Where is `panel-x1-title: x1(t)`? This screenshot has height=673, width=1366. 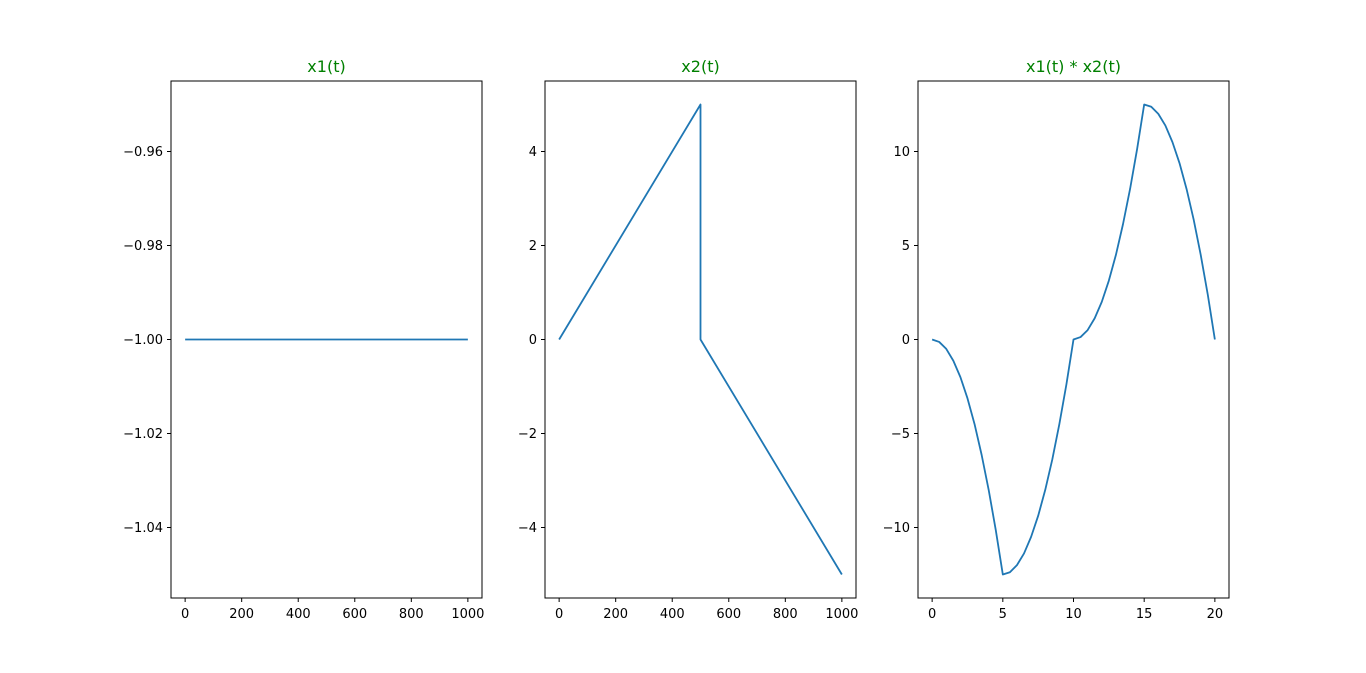
panel-x1-title: x1(t) is located at coordinates (326, 66).